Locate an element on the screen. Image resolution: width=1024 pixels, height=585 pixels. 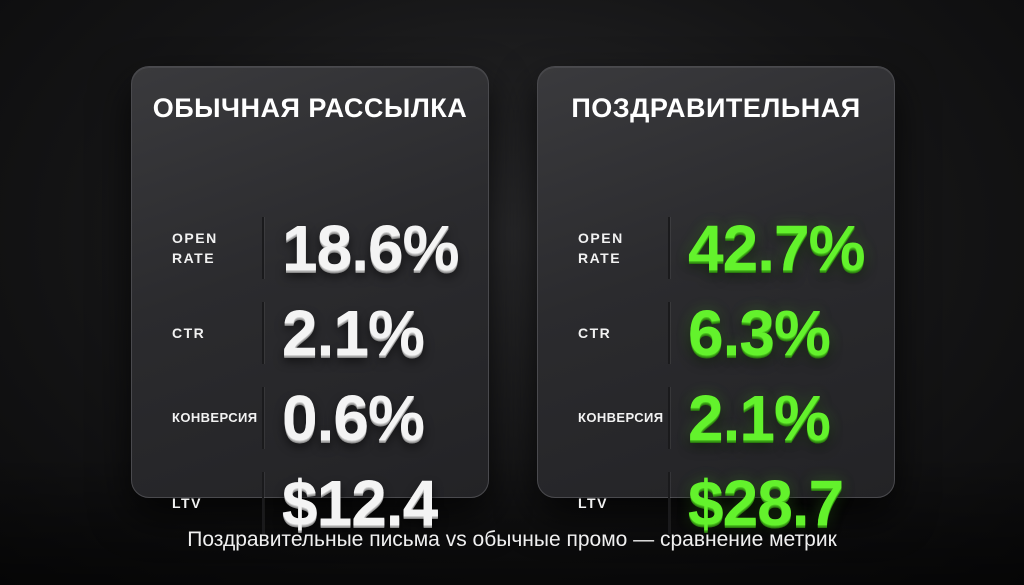
metric-row-ctr: CTR 2.1% is located at coordinates (310, 333).